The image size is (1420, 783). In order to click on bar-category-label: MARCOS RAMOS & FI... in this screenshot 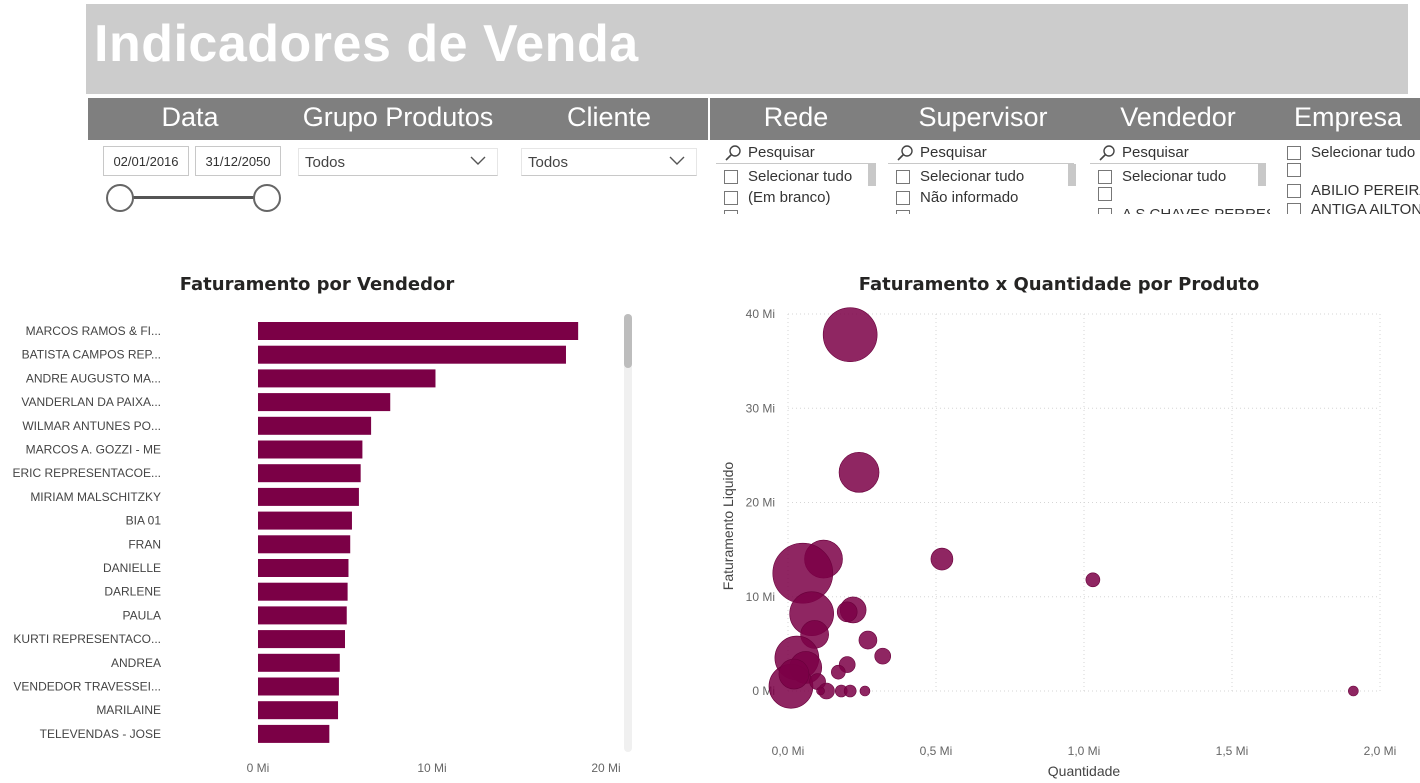, I will do `click(93, 331)`.